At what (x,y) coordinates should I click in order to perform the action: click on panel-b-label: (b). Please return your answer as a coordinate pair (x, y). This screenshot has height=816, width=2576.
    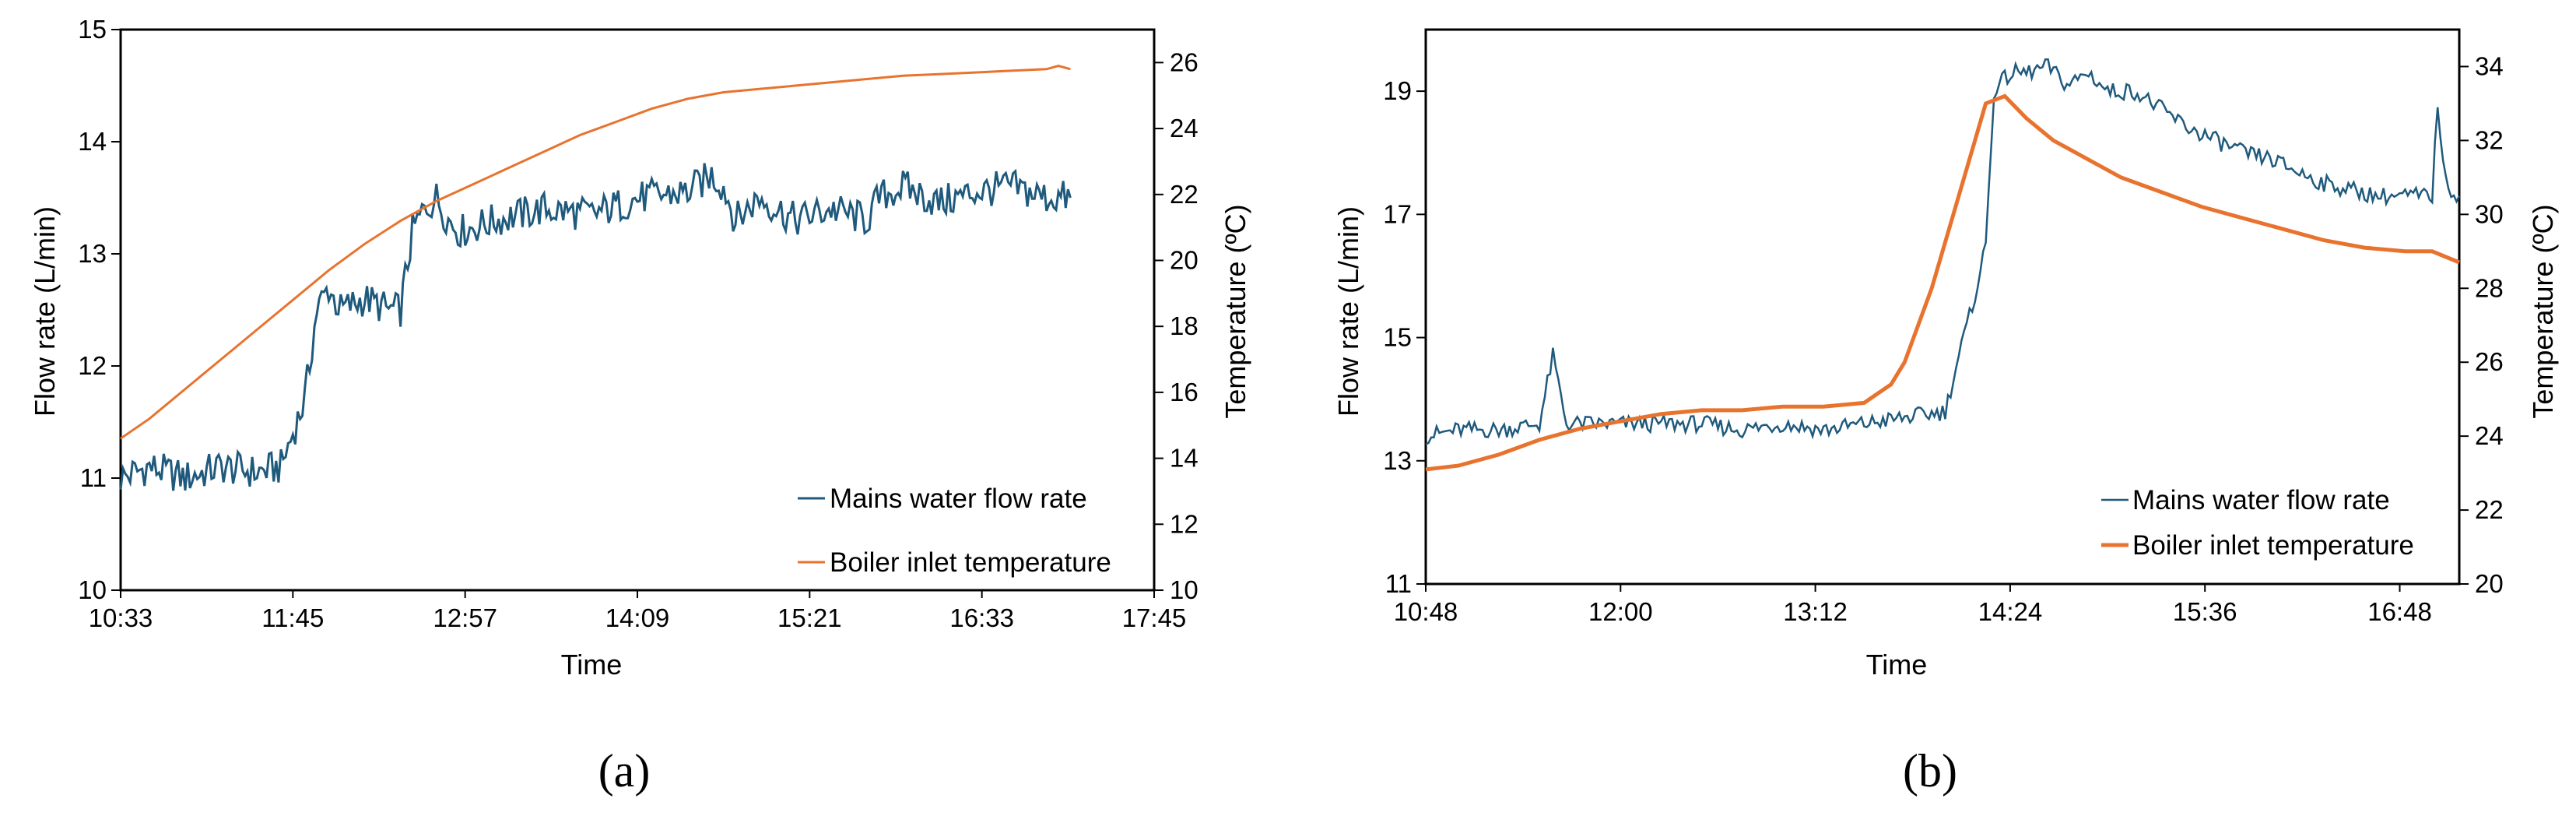
    Looking at the image, I should click on (1930, 771).